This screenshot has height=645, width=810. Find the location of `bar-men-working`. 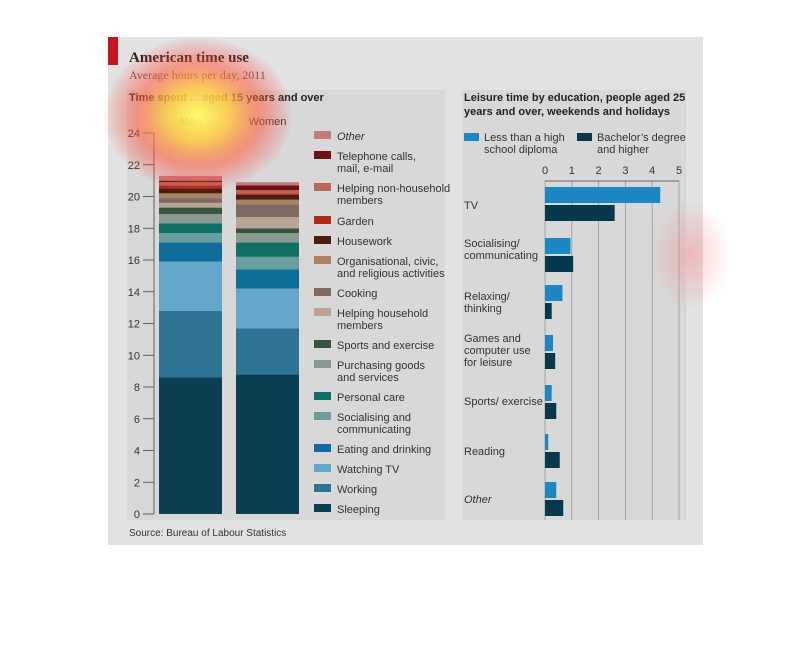

bar-men-working is located at coordinates (190, 344).